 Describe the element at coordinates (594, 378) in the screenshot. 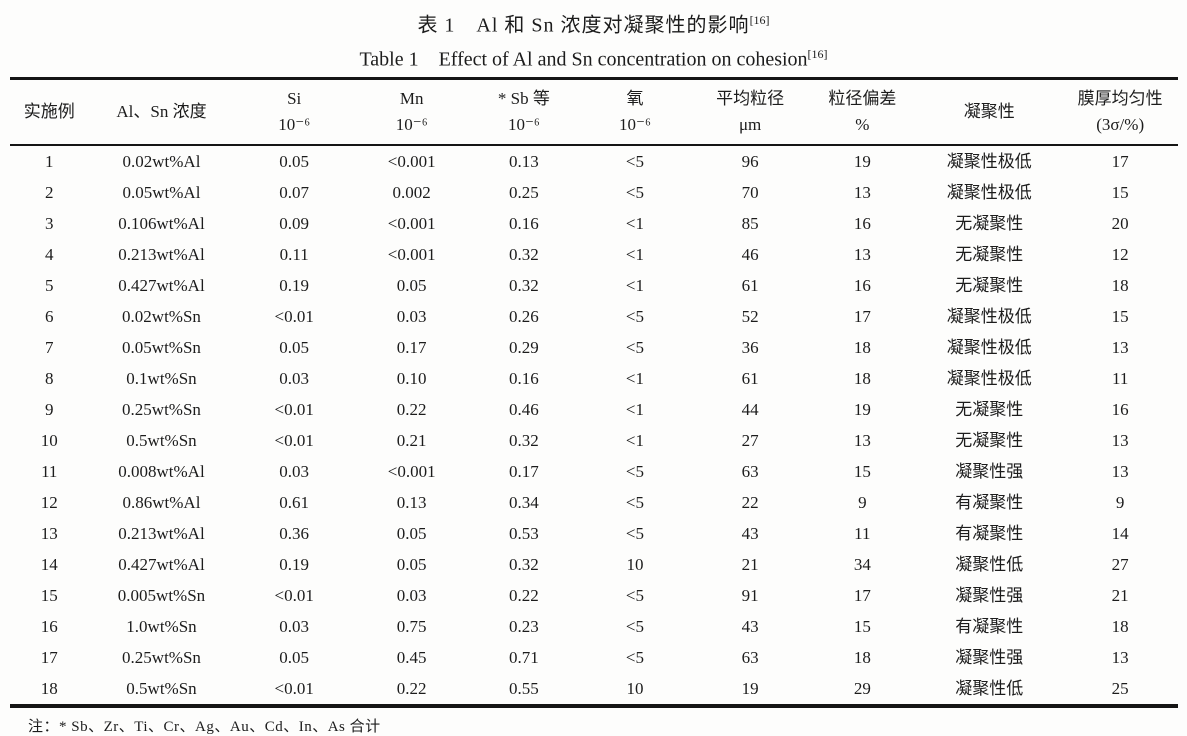

I see `table-row: 8 0.1wt%Sn 0.03 0.10 0.16 <1 61 18 凝聚性极低 11` at that location.